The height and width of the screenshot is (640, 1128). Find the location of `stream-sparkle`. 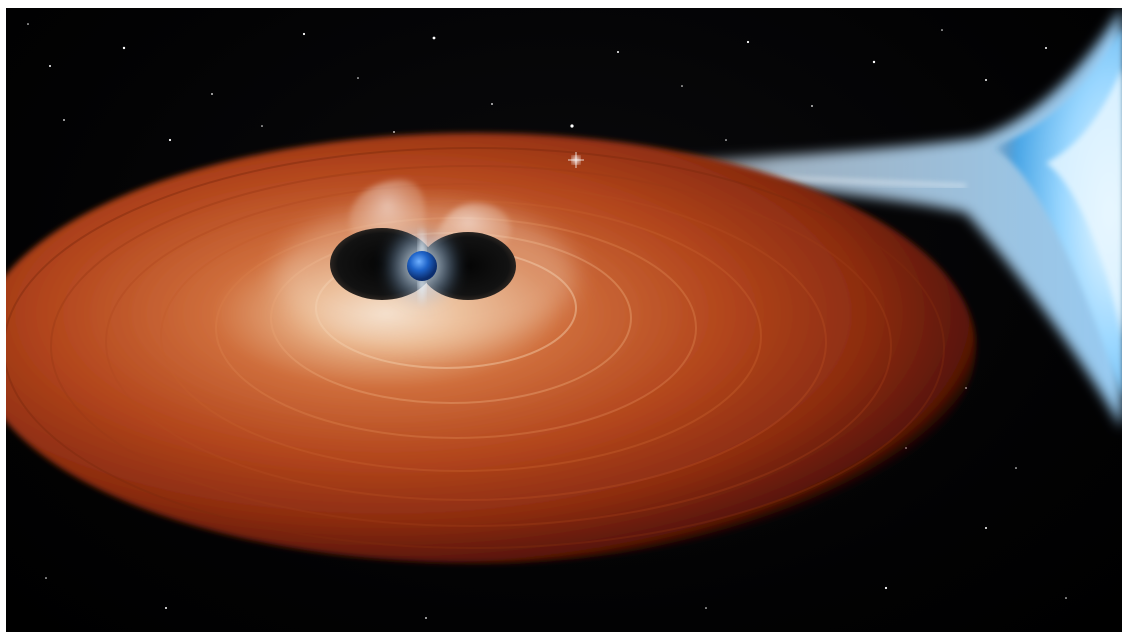

stream-sparkle is located at coordinates (576, 160).